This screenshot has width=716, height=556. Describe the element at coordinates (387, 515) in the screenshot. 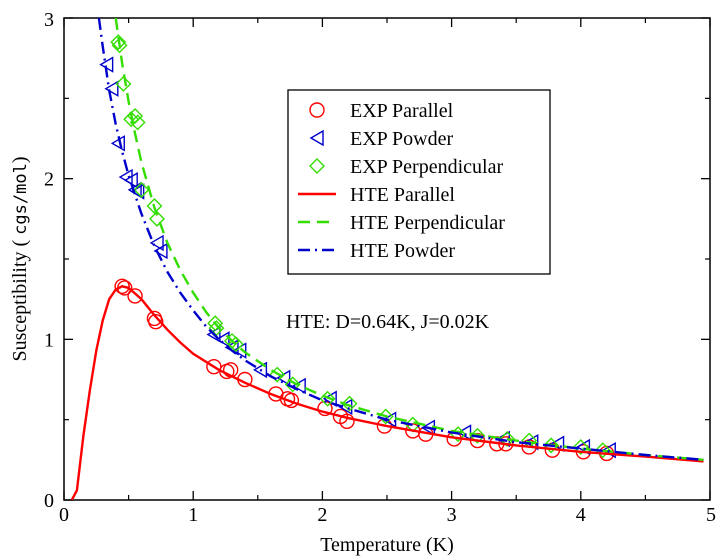

I see `x-tick-labels: 0 1 2 3 4 5` at that location.